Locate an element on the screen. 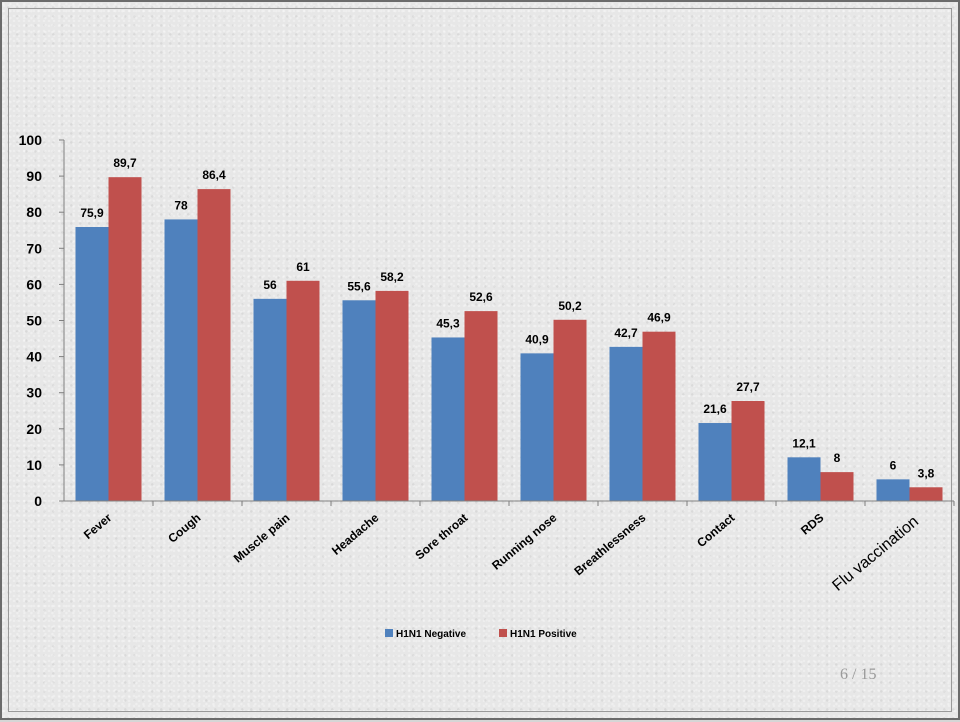  data-label: 56 is located at coordinates (270, 285).